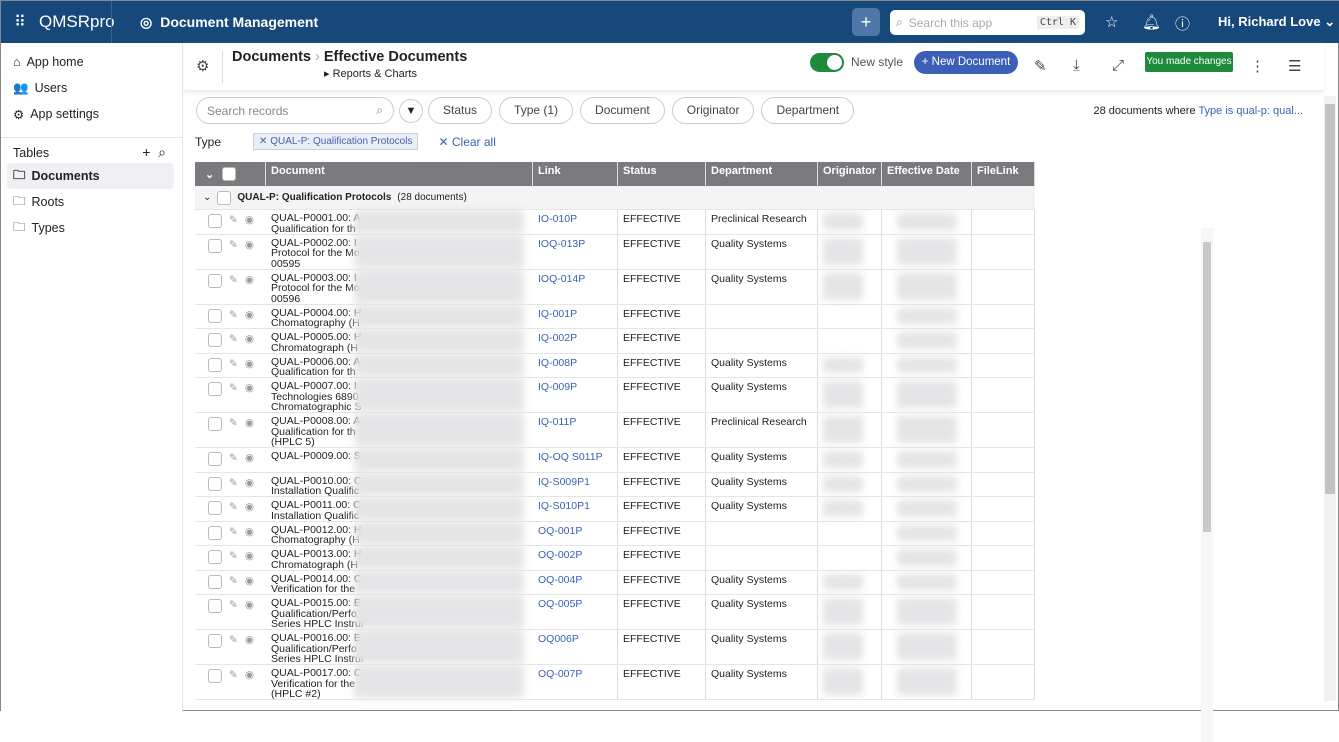 The height and width of the screenshot is (742, 1339). Describe the element at coordinates (370, 74) in the screenshot. I see `reports-charts-link: ▸ Reports & Charts` at that location.